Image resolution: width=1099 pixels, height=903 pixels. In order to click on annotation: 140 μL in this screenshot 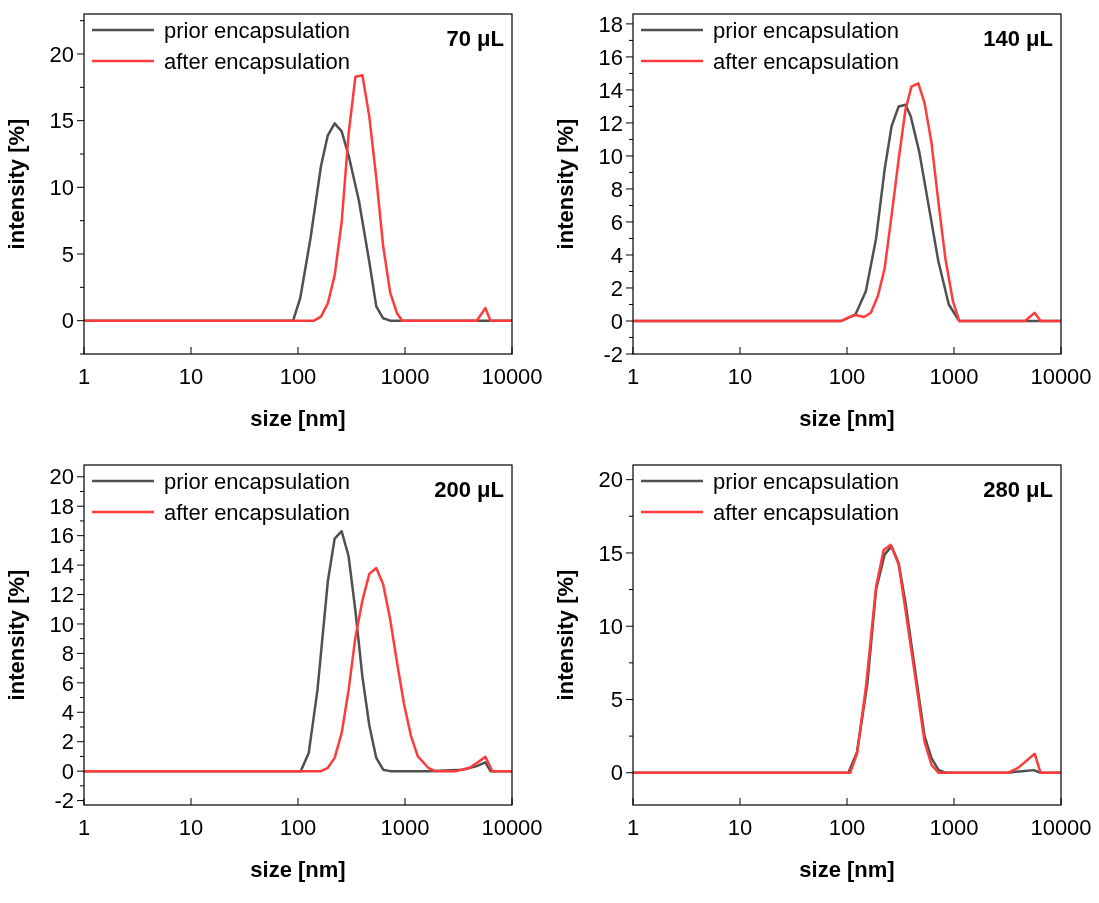, I will do `click(1018, 38)`.